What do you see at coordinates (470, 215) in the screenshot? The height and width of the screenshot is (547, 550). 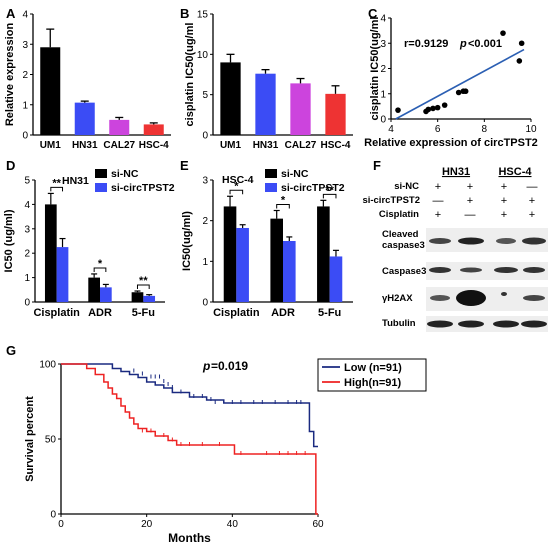 I see `lane2-cis-sign: —` at bounding box center [470, 215].